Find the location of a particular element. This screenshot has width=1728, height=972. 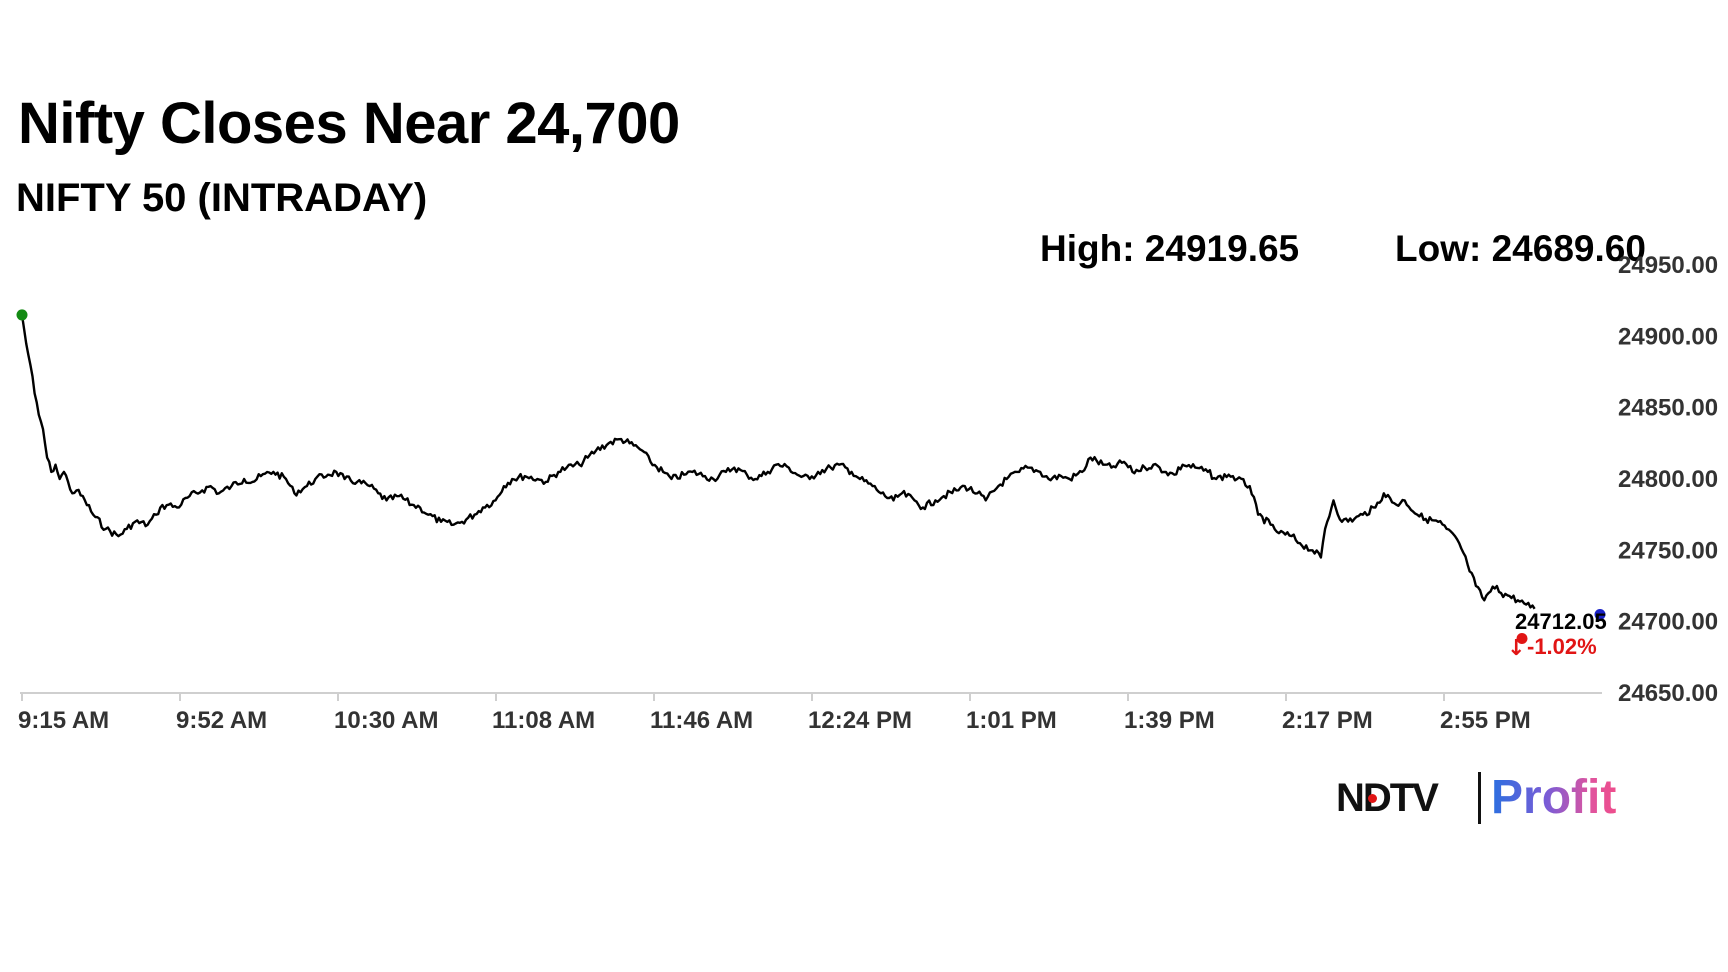

start-marker is located at coordinates (22, 315).